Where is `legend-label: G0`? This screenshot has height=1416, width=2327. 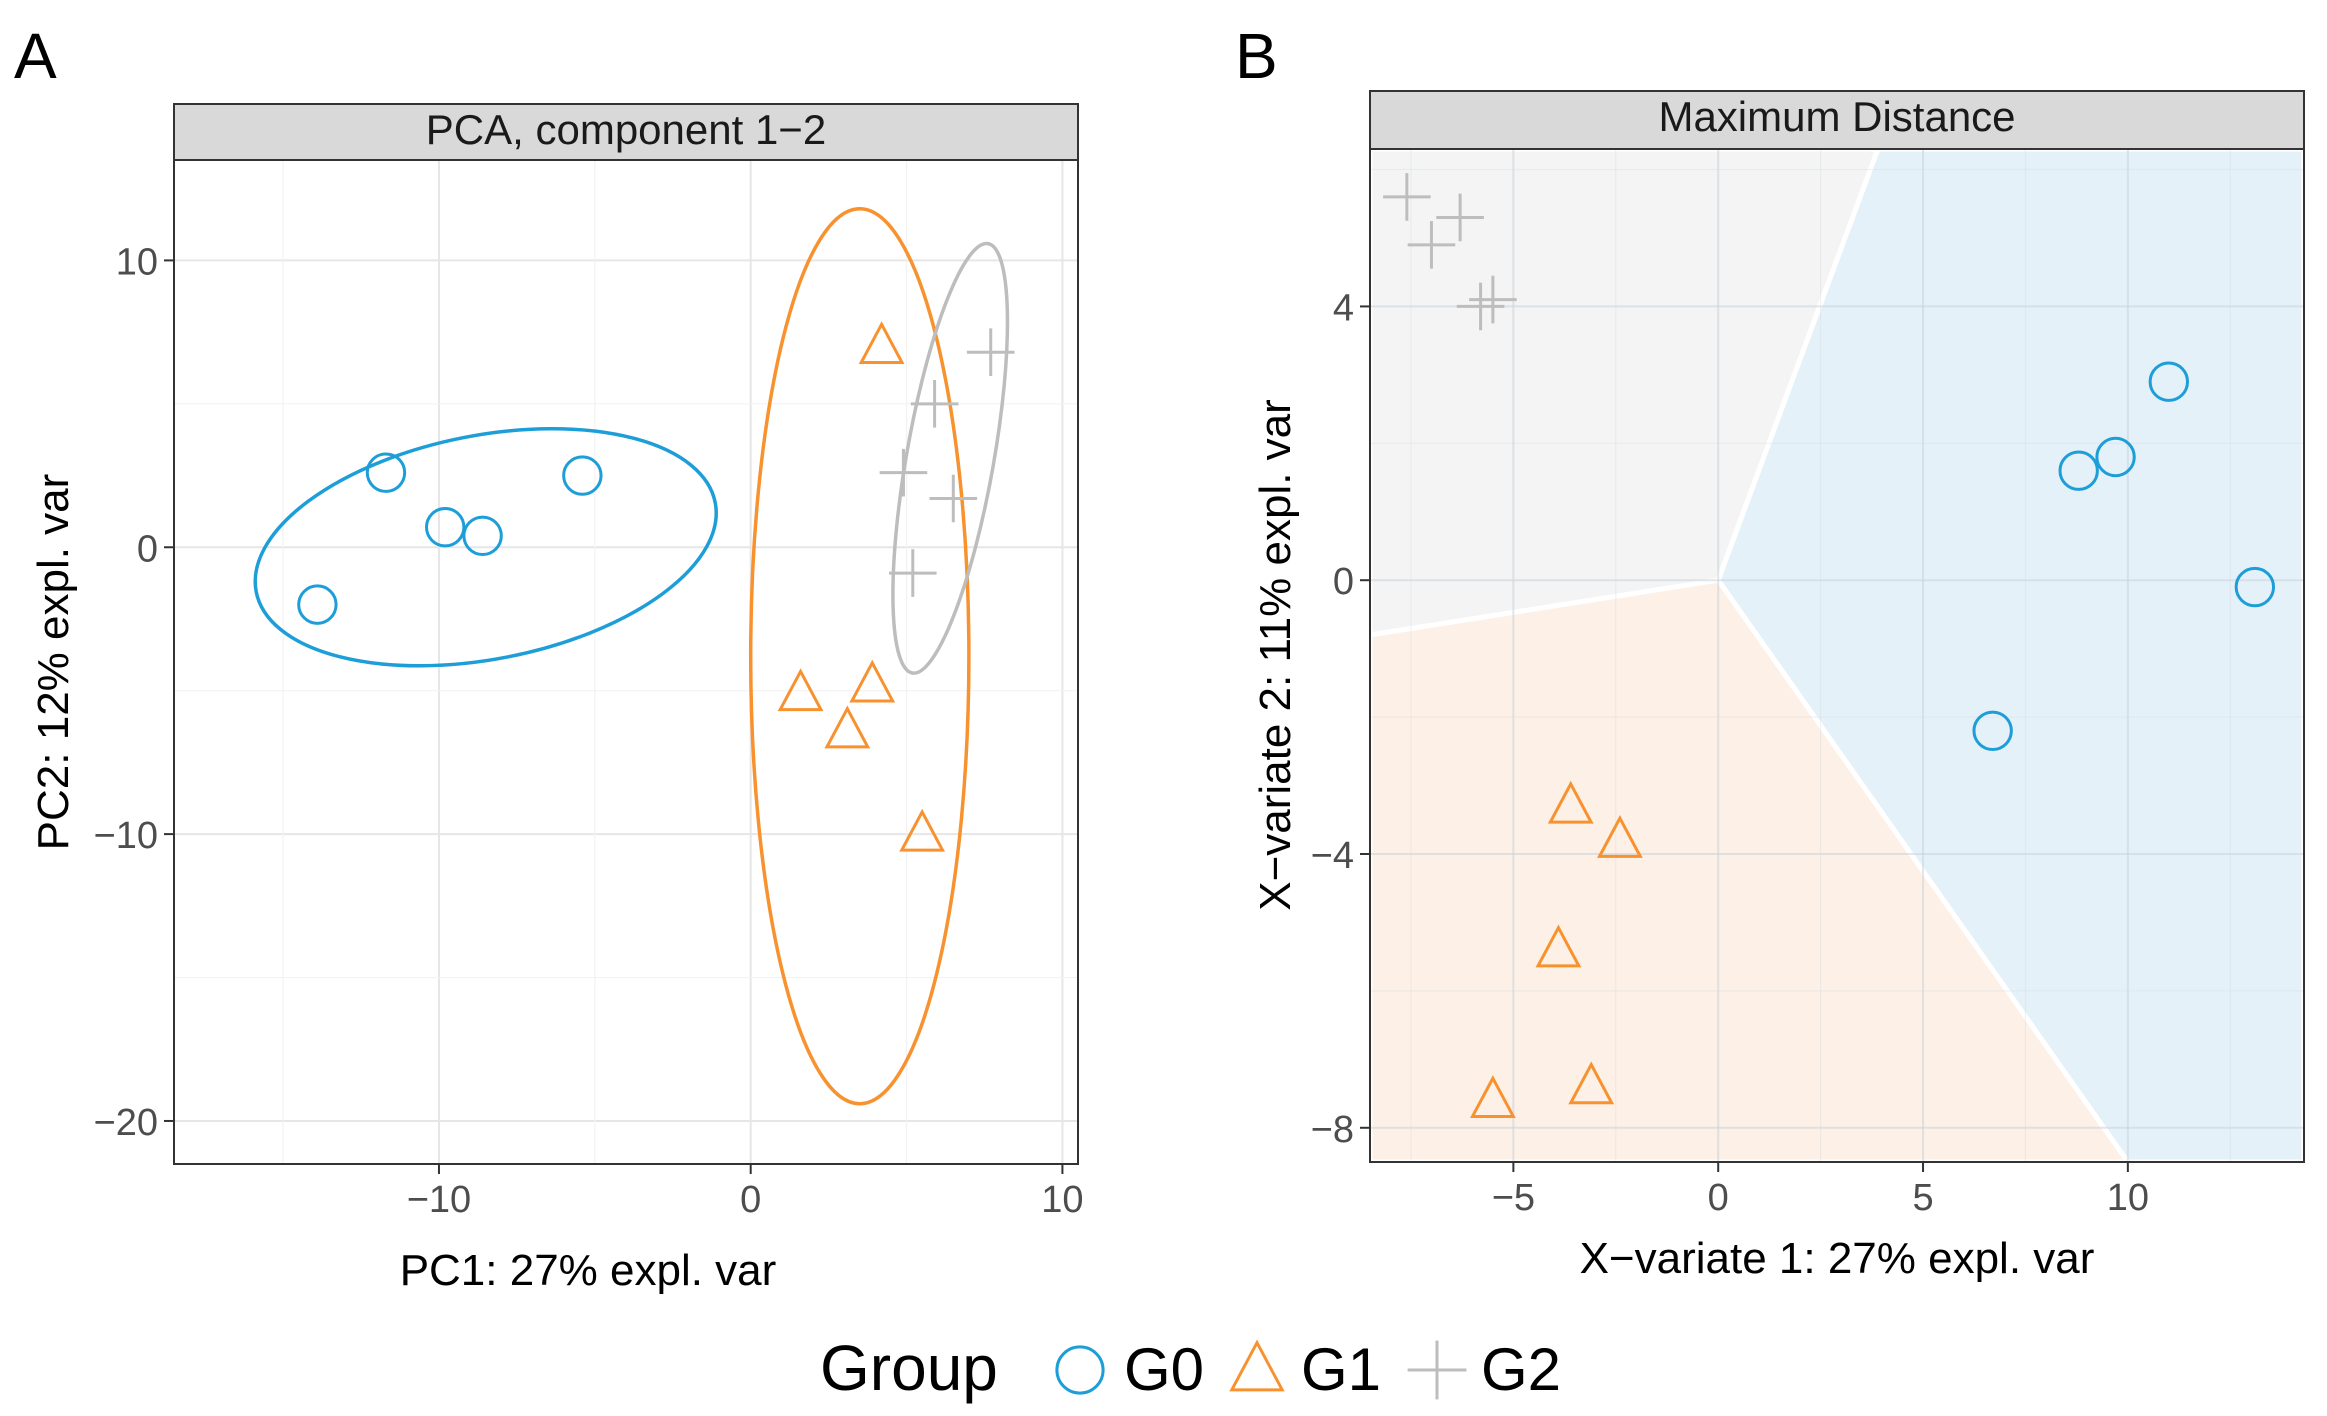
legend-label: G0 is located at coordinates (1164, 1369).